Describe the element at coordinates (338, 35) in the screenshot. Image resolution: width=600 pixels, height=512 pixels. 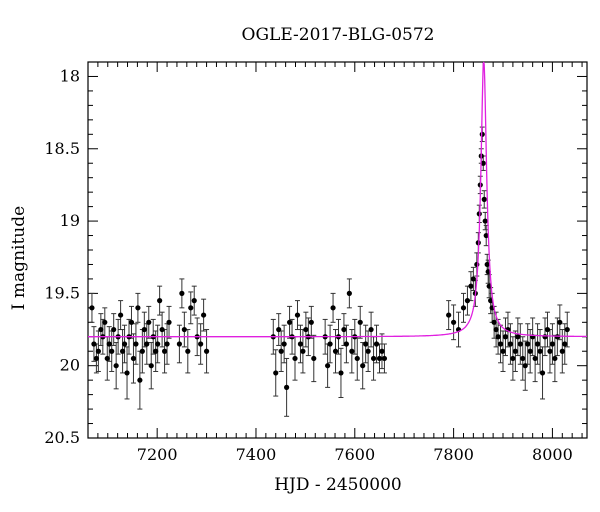
I see `chart-title: OGLE-2017-BLG-0572` at that location.